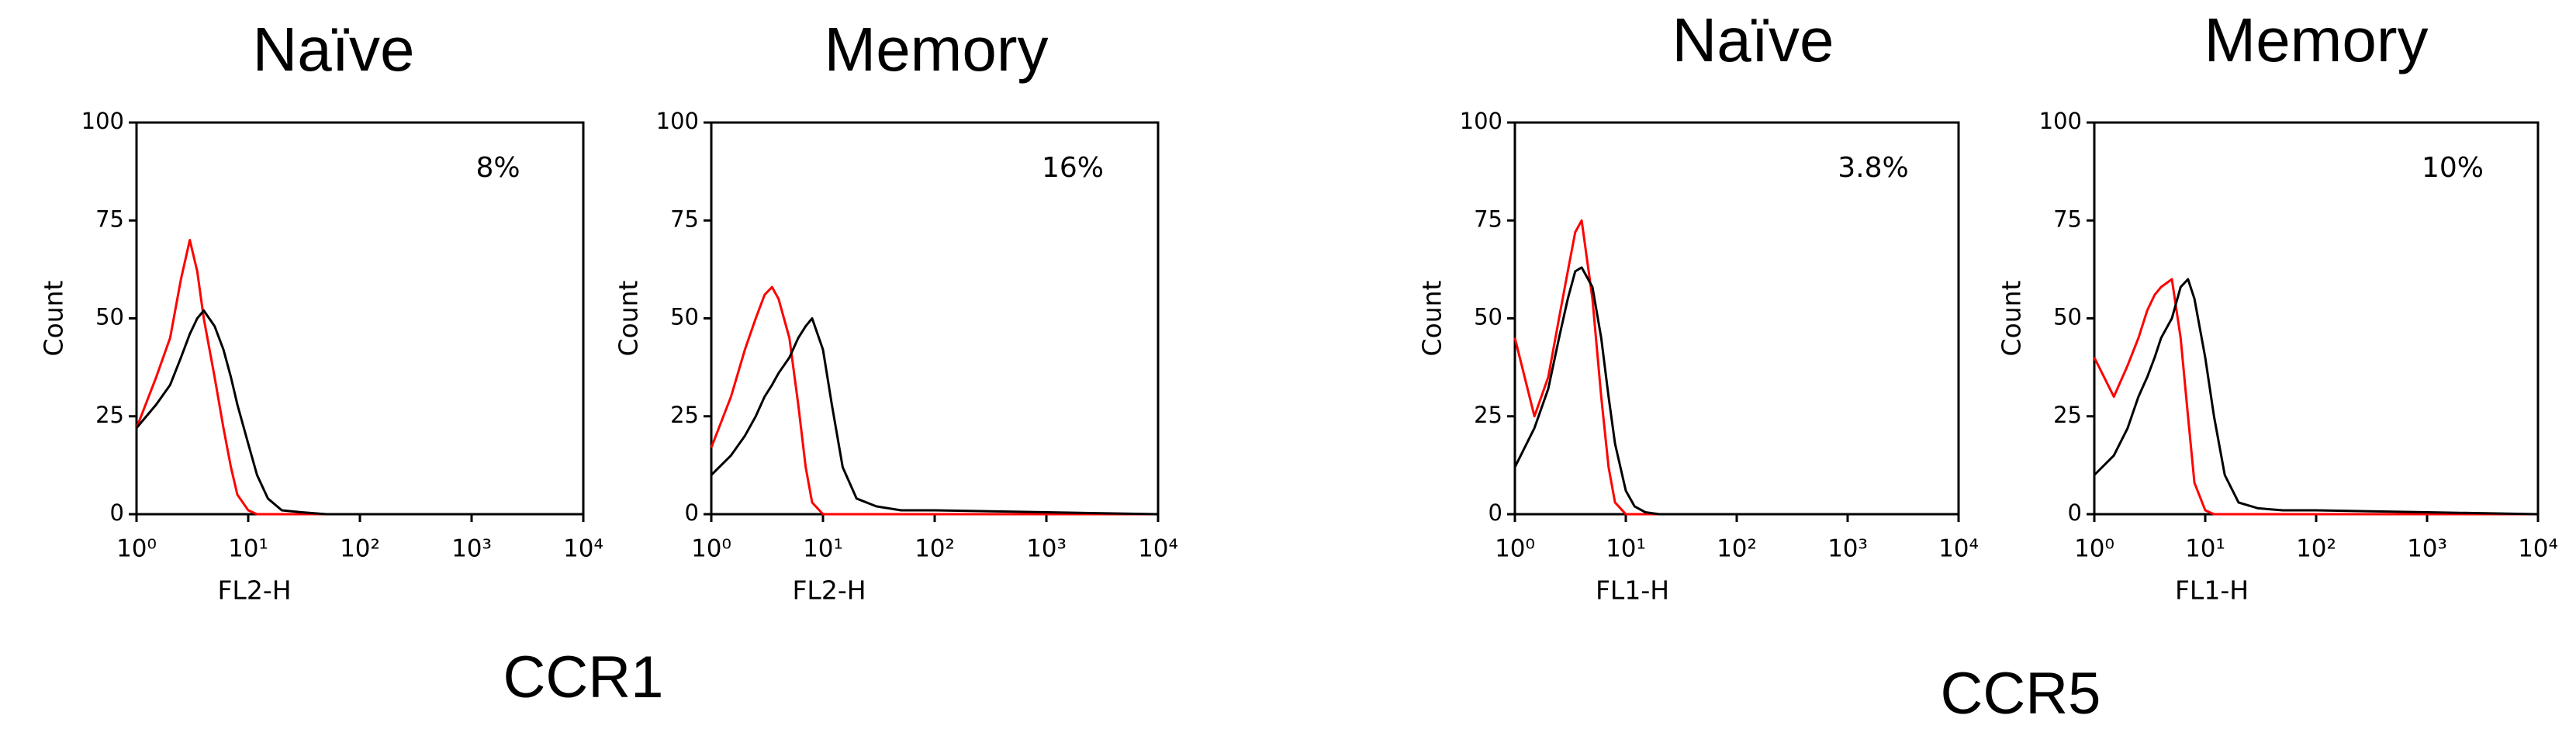 This screenshot has width=2576, height=736. I want to click on group-label: CCR5, so click(2021, 694).